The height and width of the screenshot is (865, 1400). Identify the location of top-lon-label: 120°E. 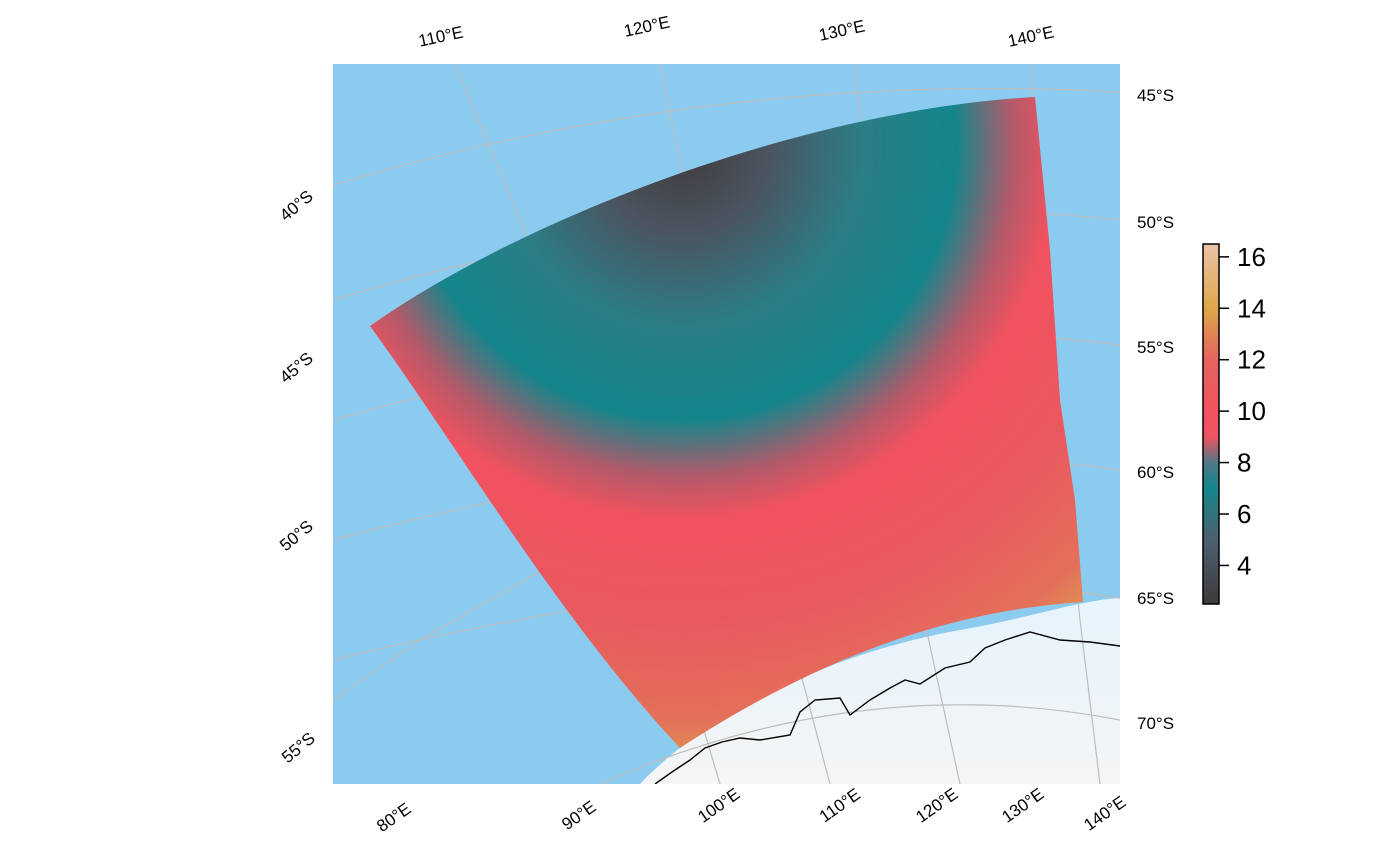
(646, 26).